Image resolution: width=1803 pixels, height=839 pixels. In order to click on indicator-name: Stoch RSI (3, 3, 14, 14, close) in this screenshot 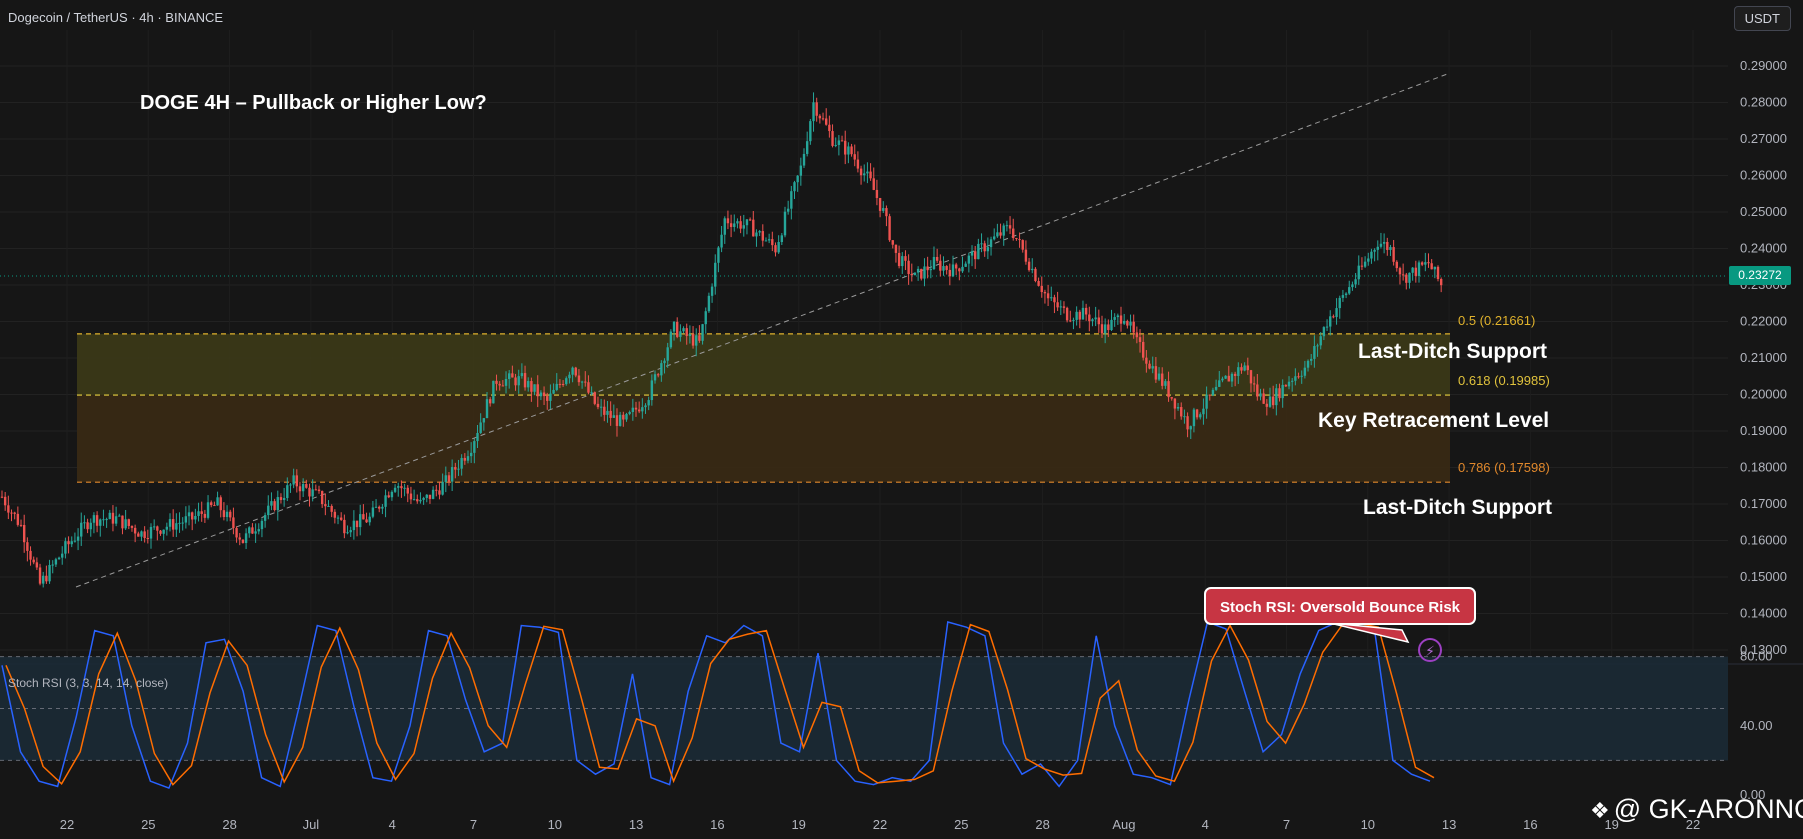, I will do `click(88, 683)`.